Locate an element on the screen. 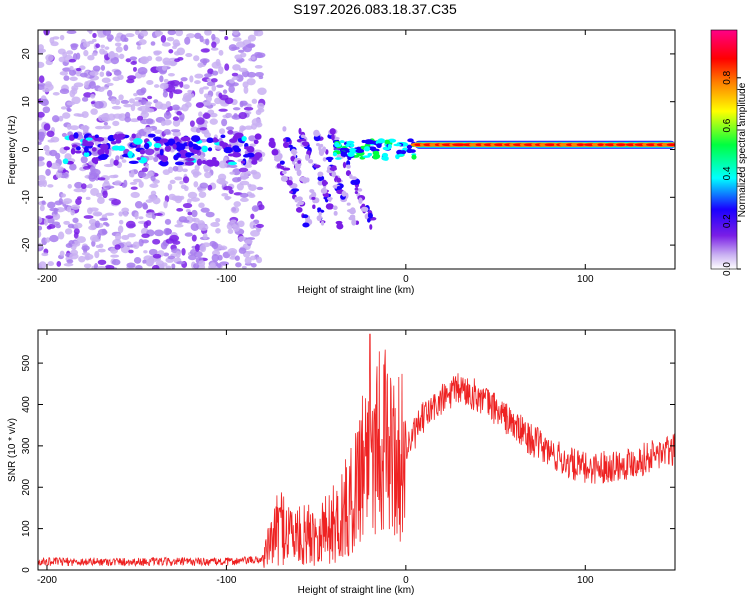 The width and height of the screenshot is (750, 600). spectrogram-x-tick-label: -200 is located at coordinates (47, 279).